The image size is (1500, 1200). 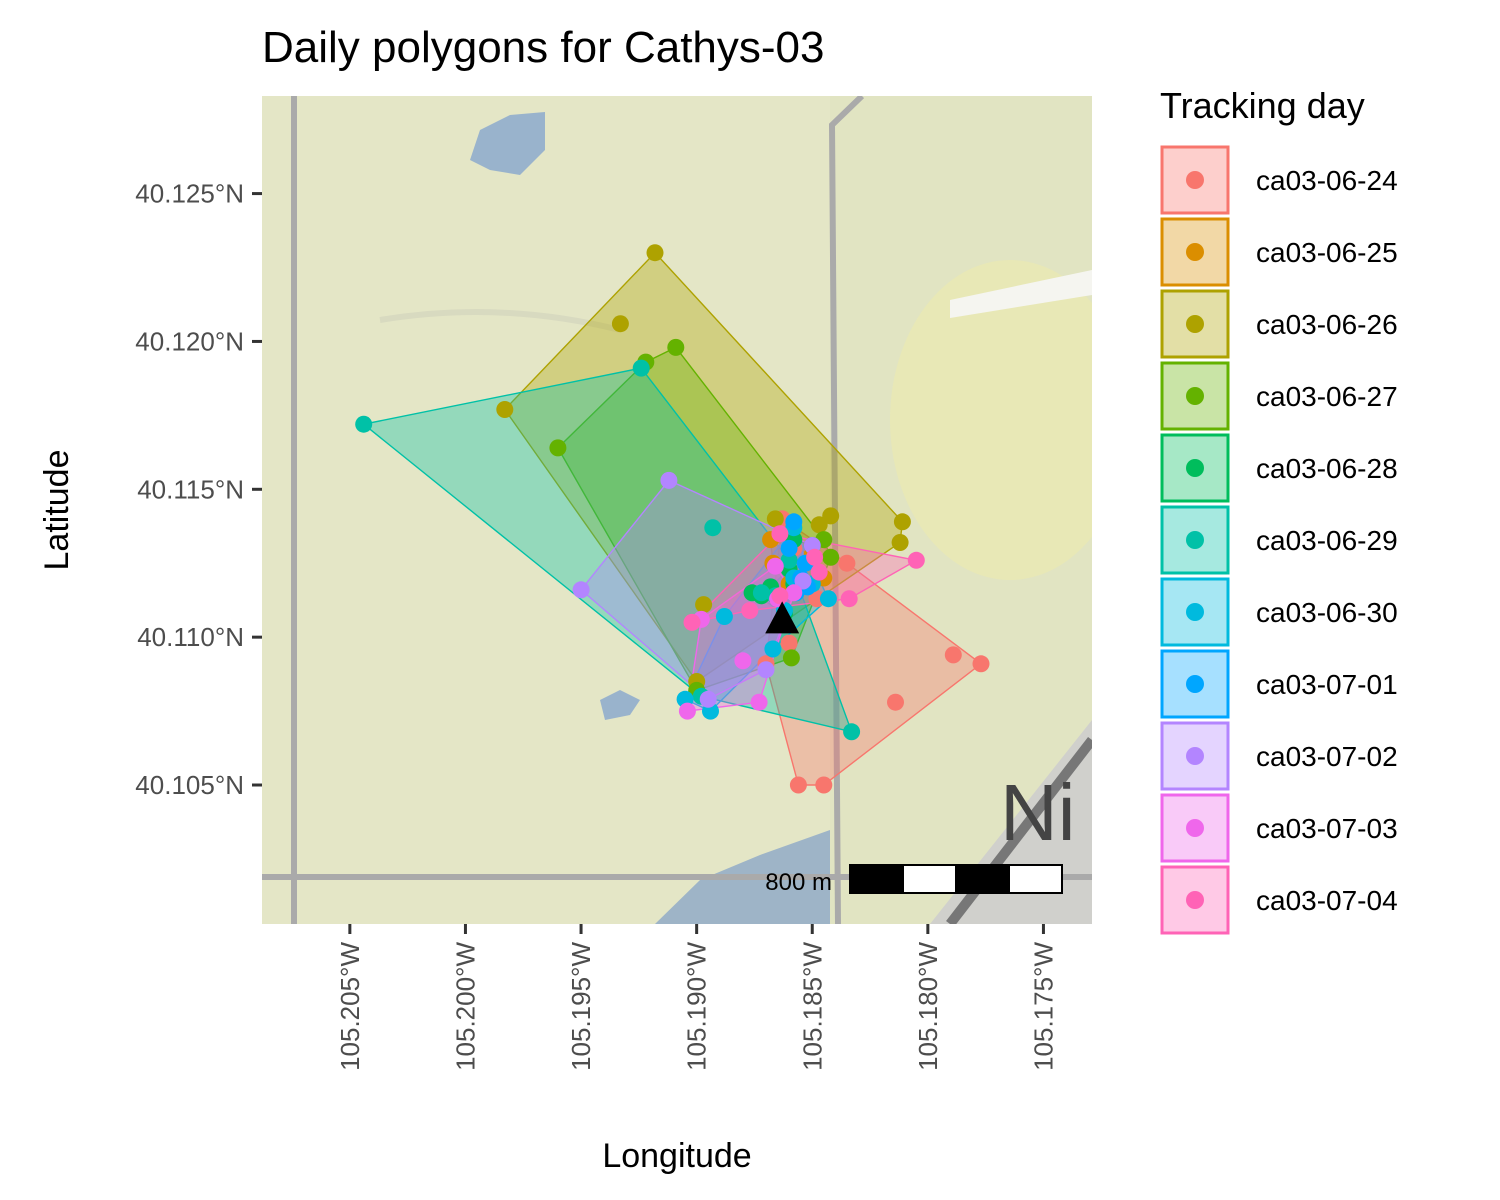 I want to click on x-tick-label-4: 105.185°W, so click(x=812, y=1006).